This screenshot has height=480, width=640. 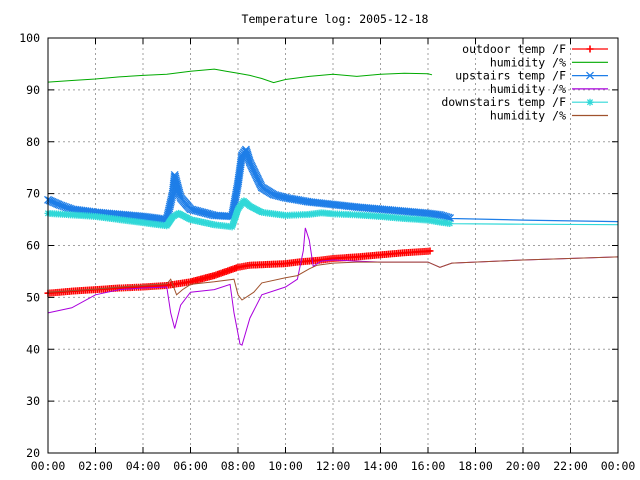 What do you see at coordinates (570, 466) in the screenshot?
I see `x-tick-label: 22:00` at bounding box center [570, 466].